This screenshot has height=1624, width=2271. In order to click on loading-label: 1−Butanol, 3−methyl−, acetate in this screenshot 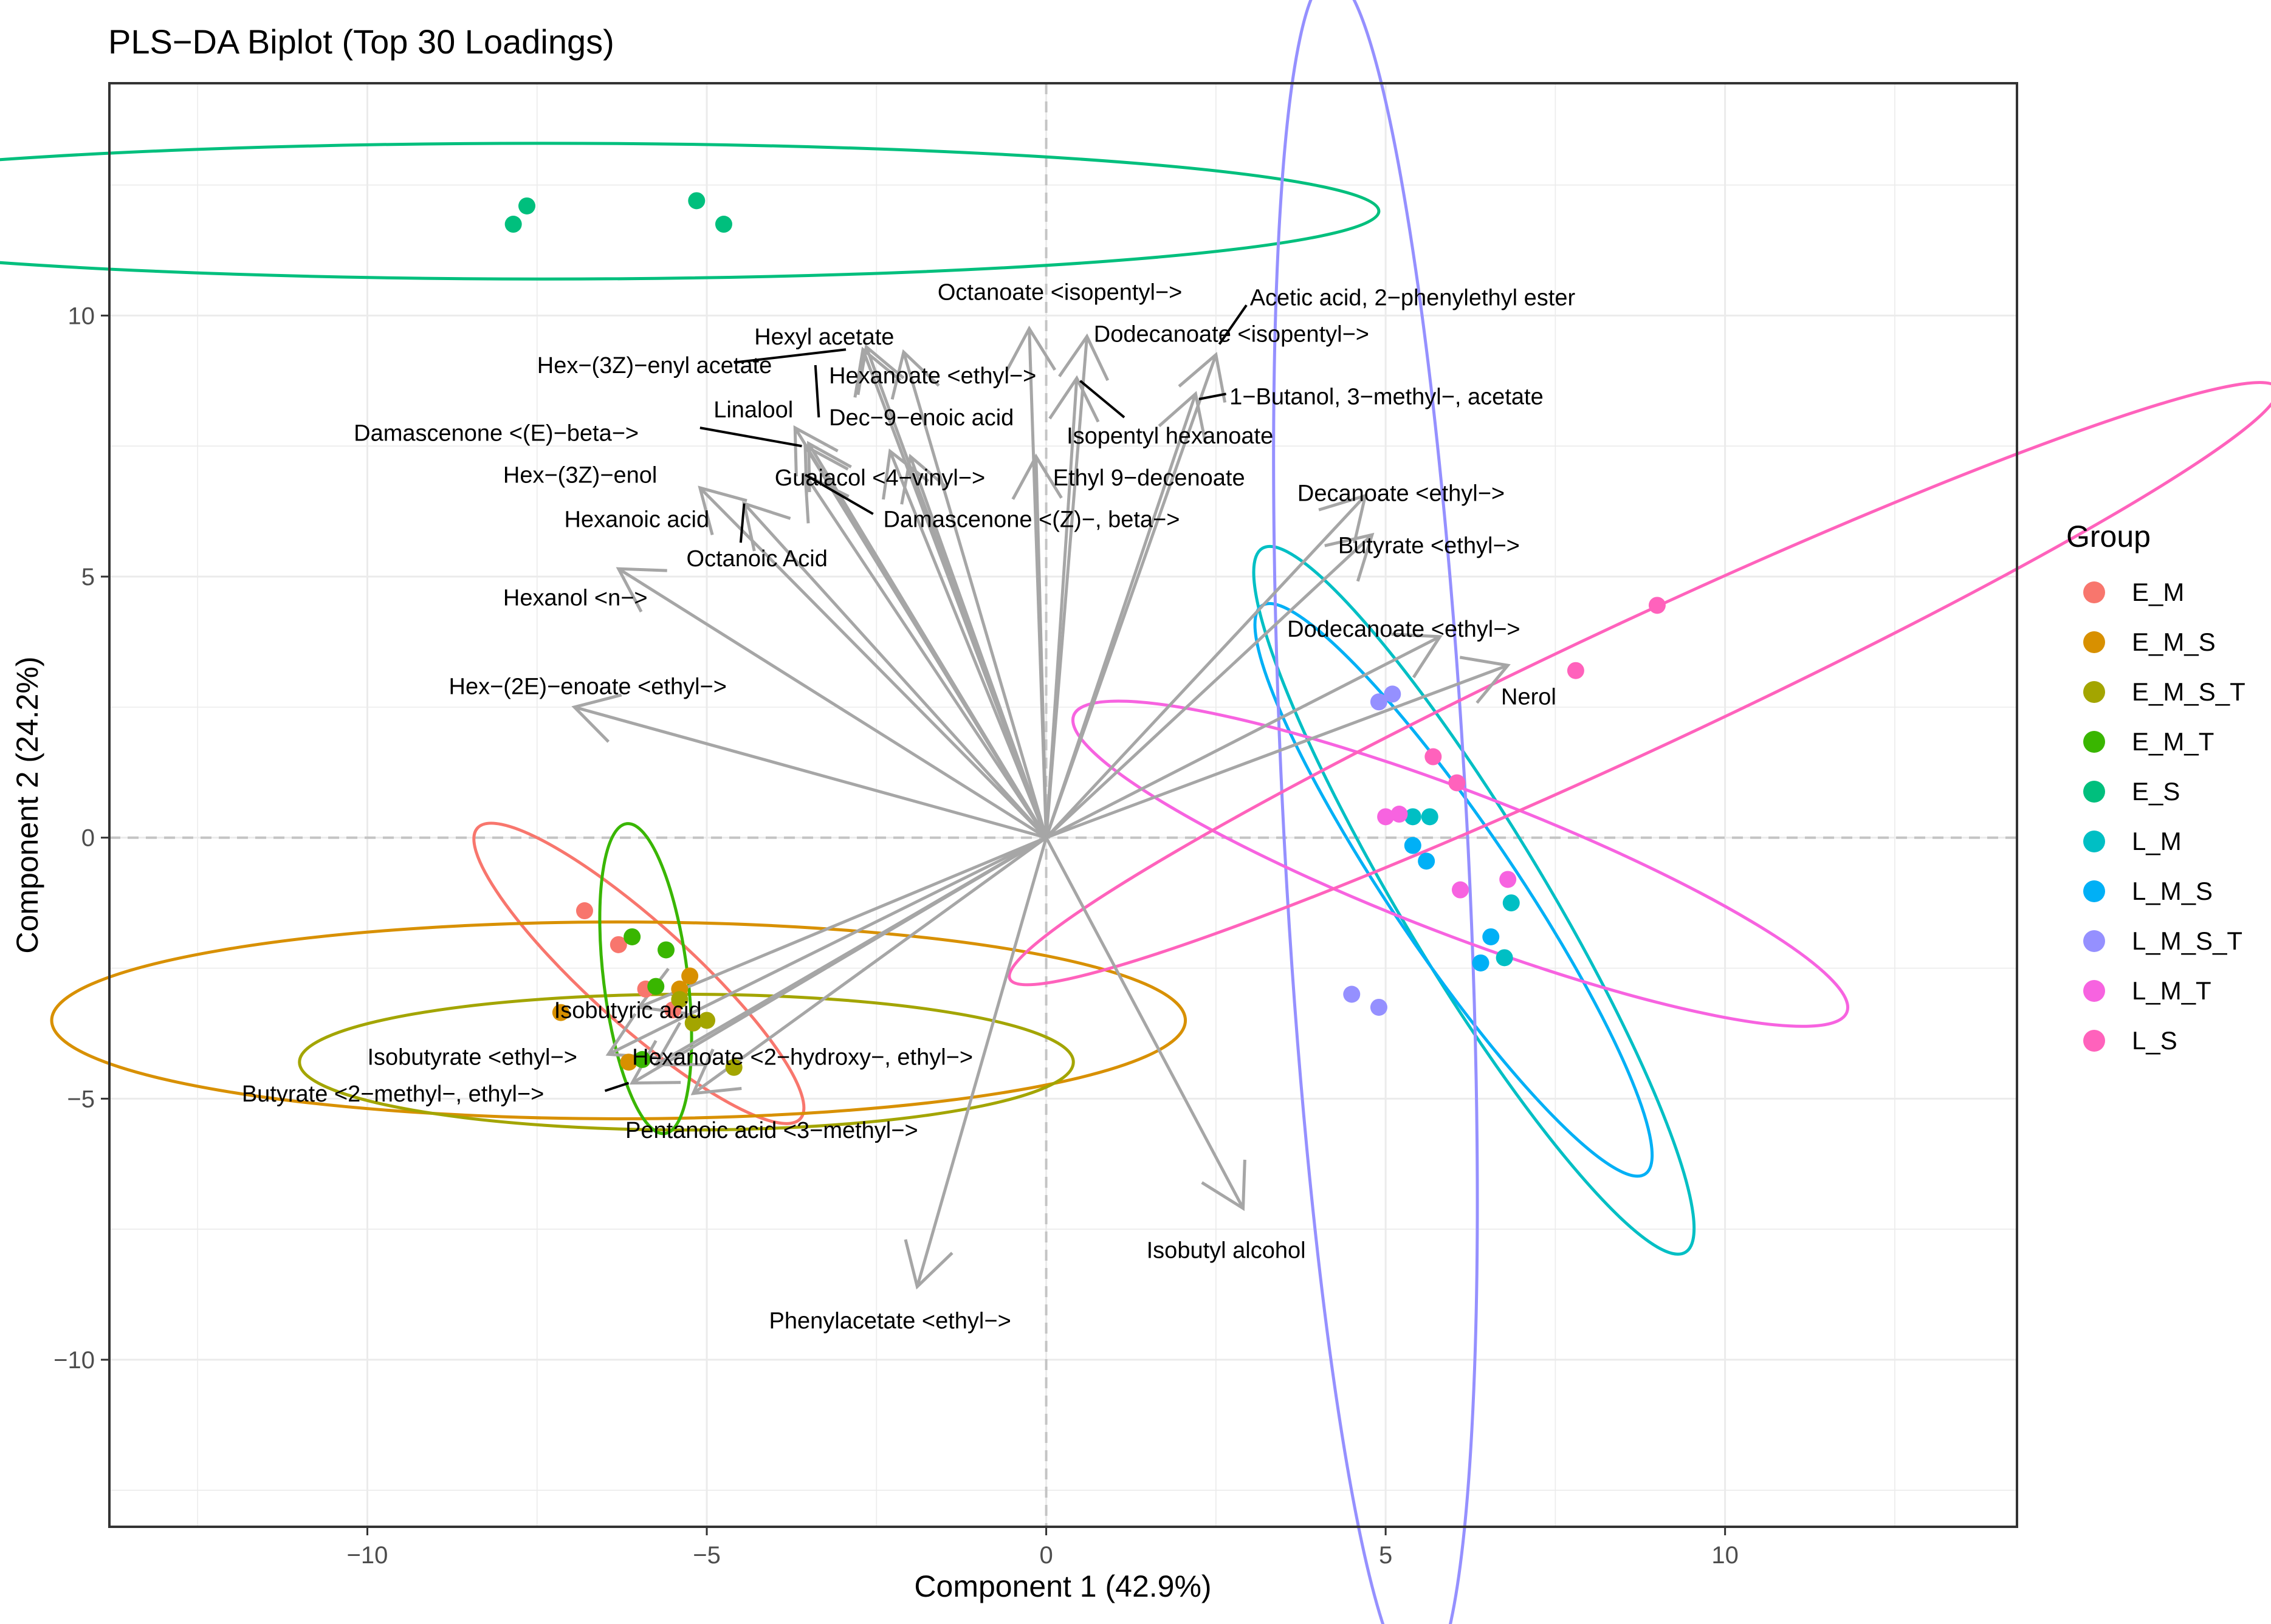, I will do `click(1386, 397)`.